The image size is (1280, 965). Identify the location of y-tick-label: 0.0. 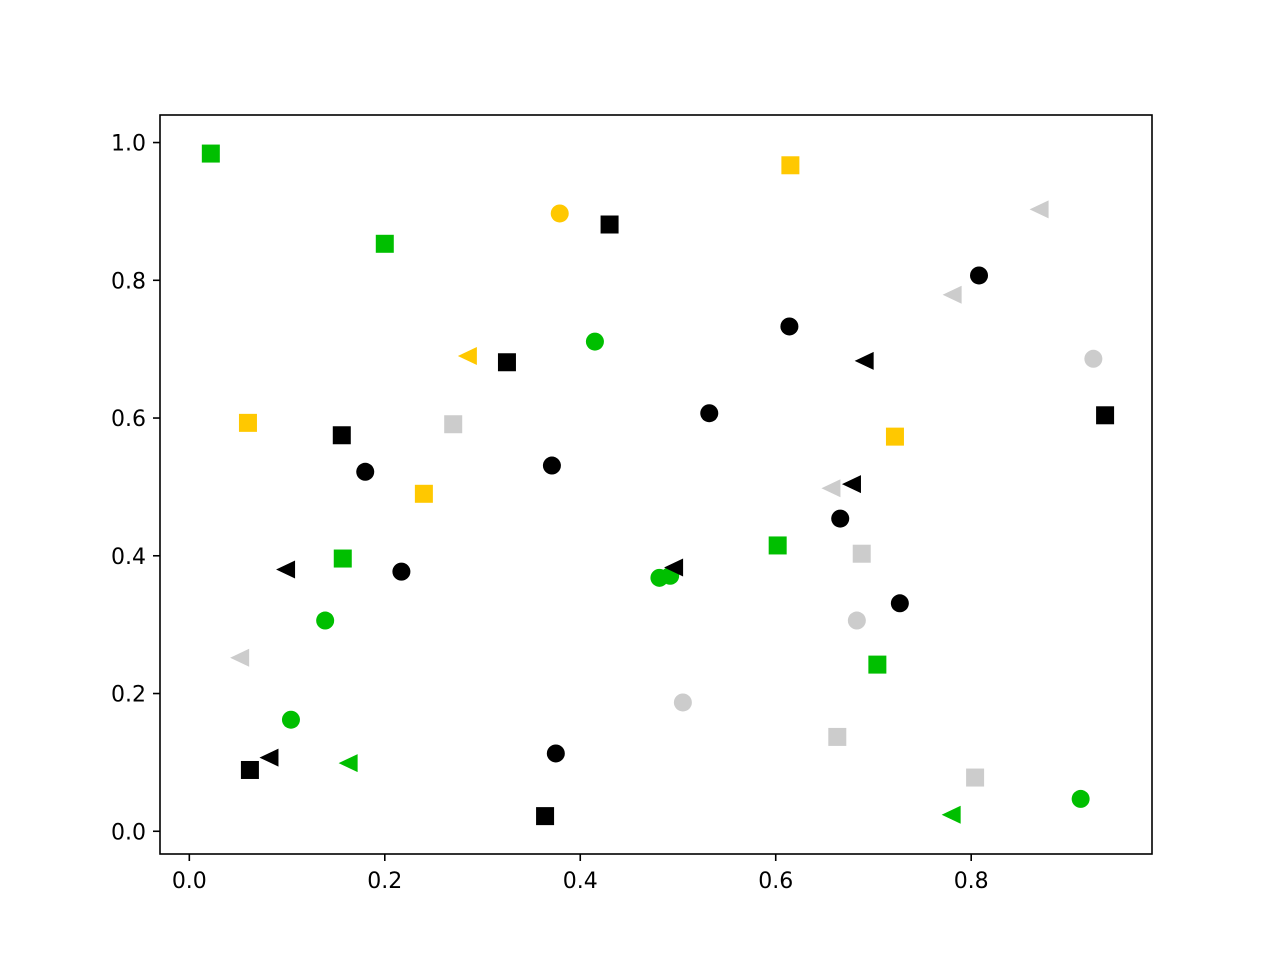
(128, 832).